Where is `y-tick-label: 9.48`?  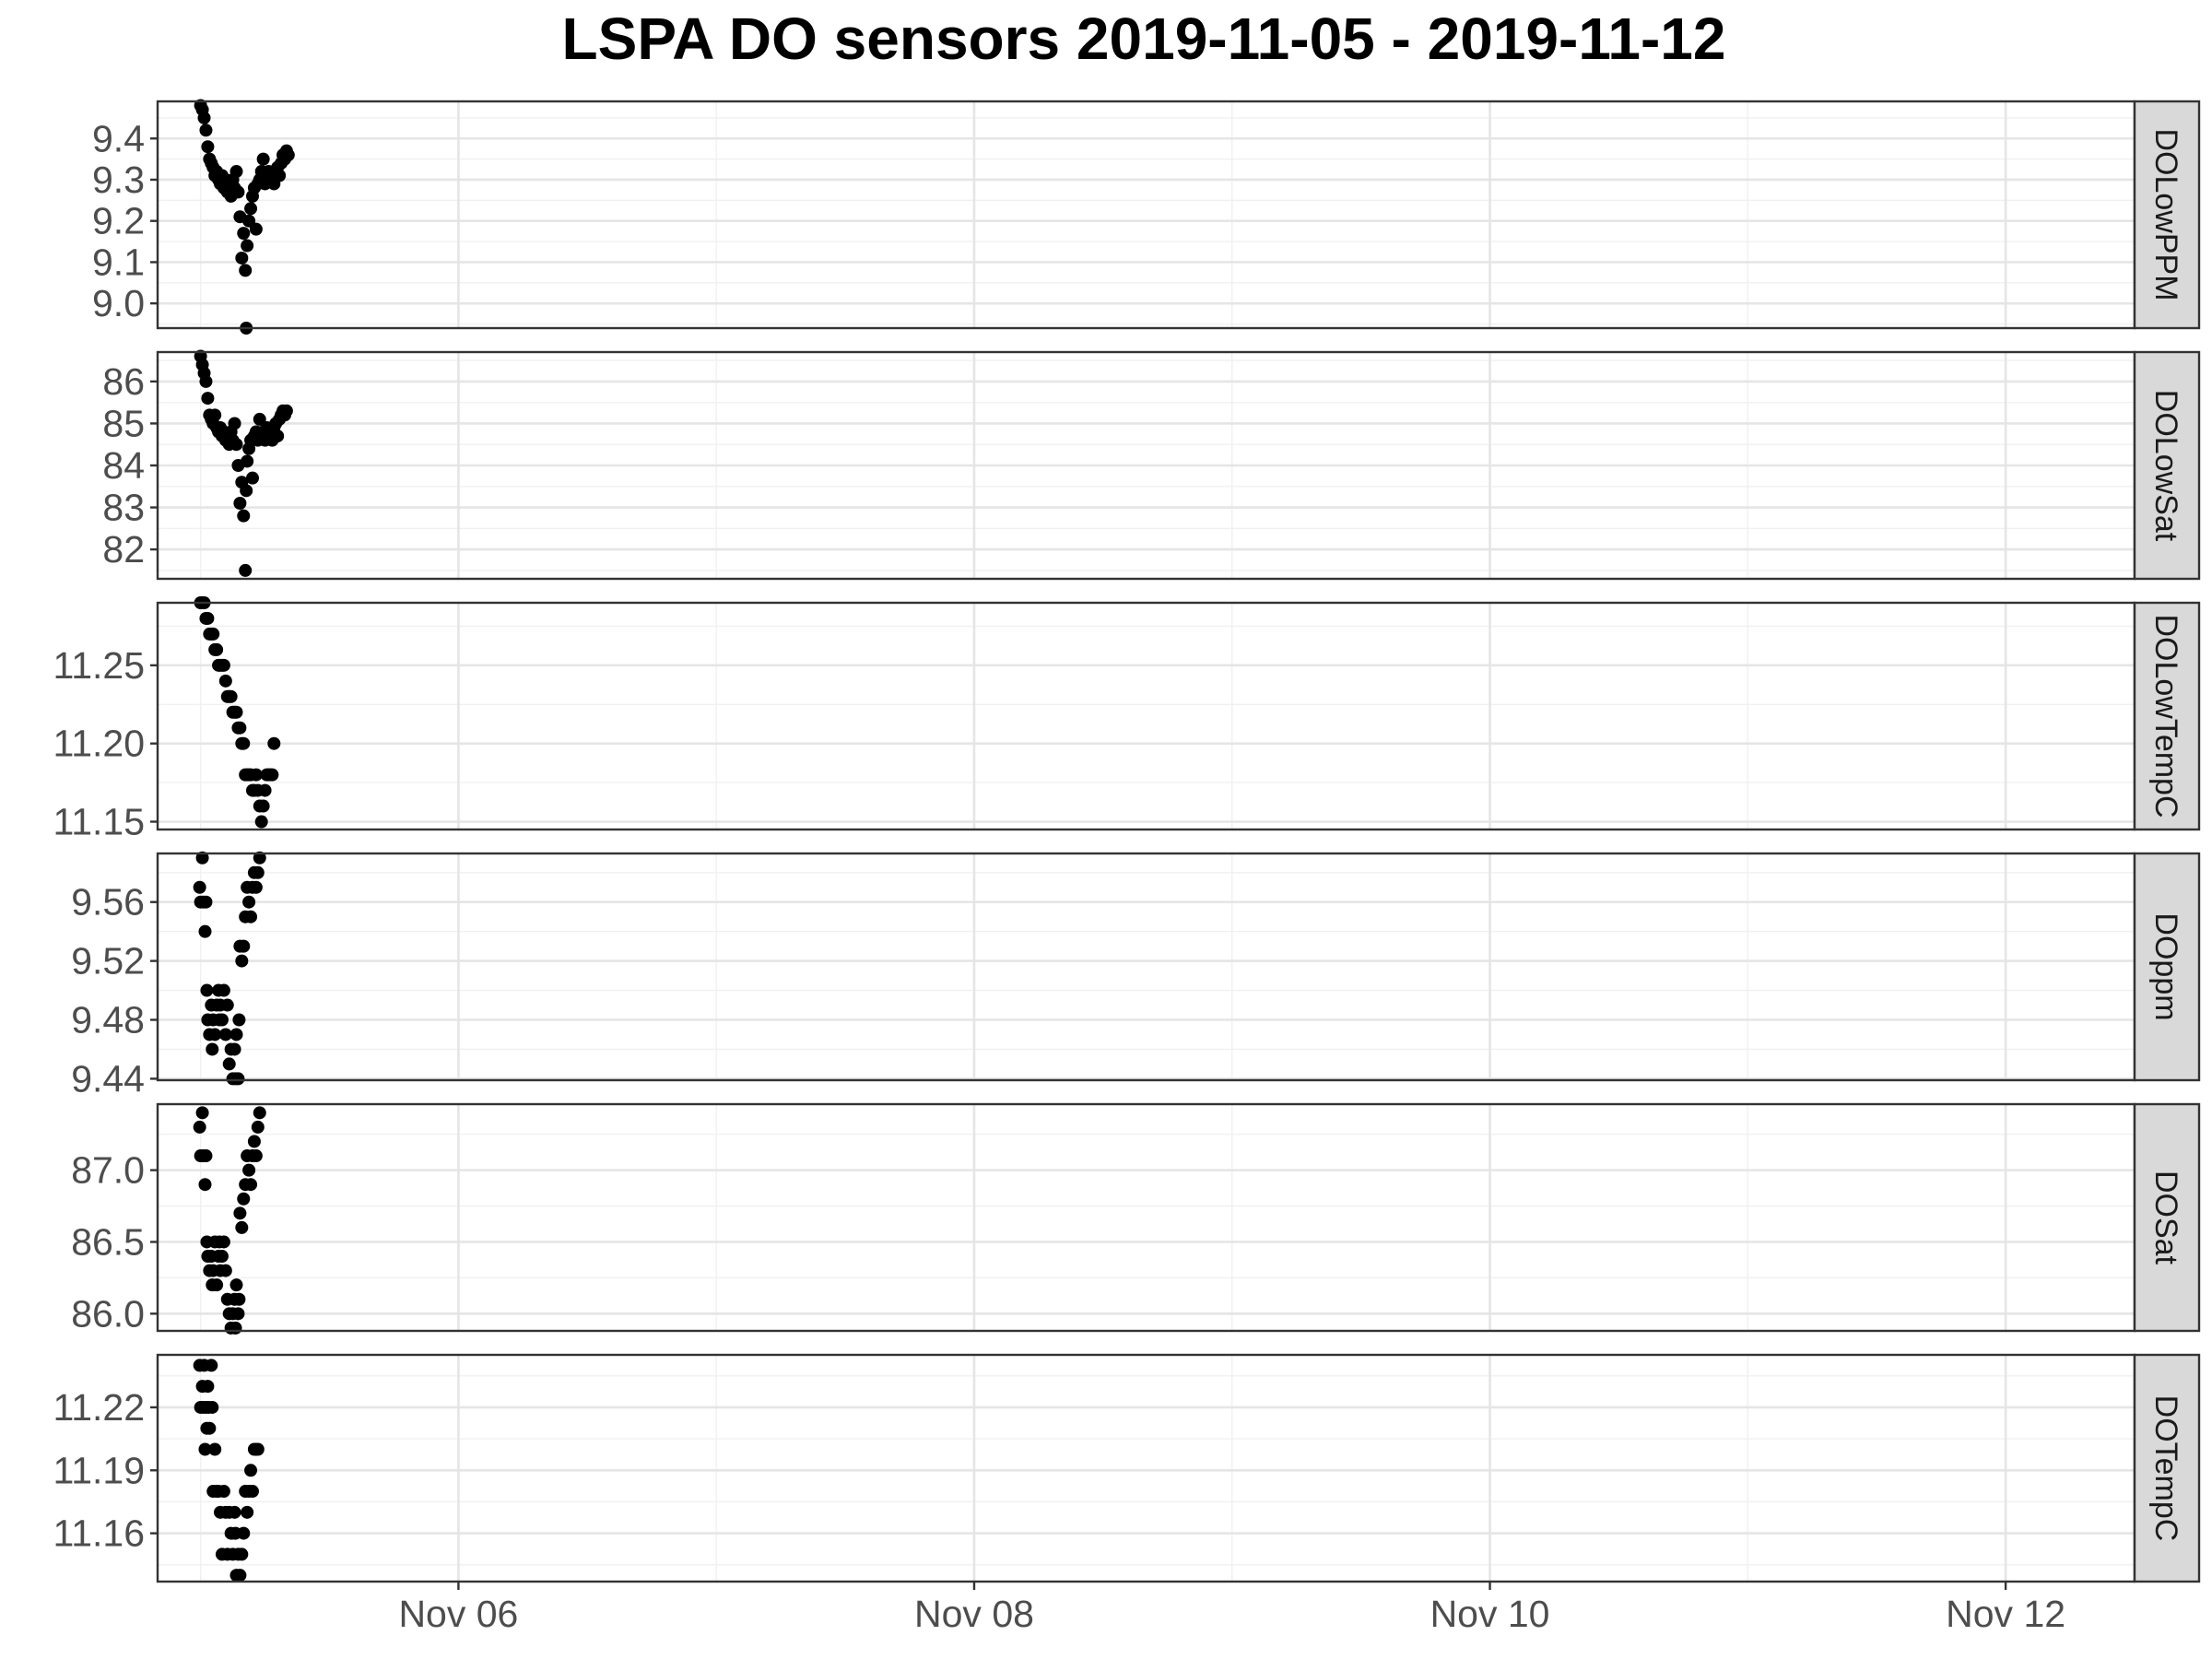 y-tick-label: 9.48 is located at coordinates (108, 1020).